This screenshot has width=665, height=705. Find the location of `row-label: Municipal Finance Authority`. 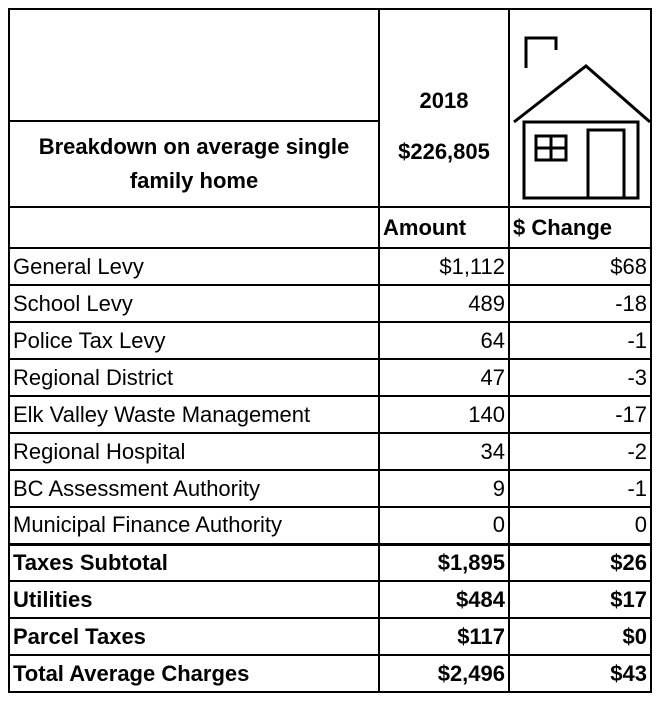

row-label: Municipal Finance Authority is located at coordinates (194, 525).